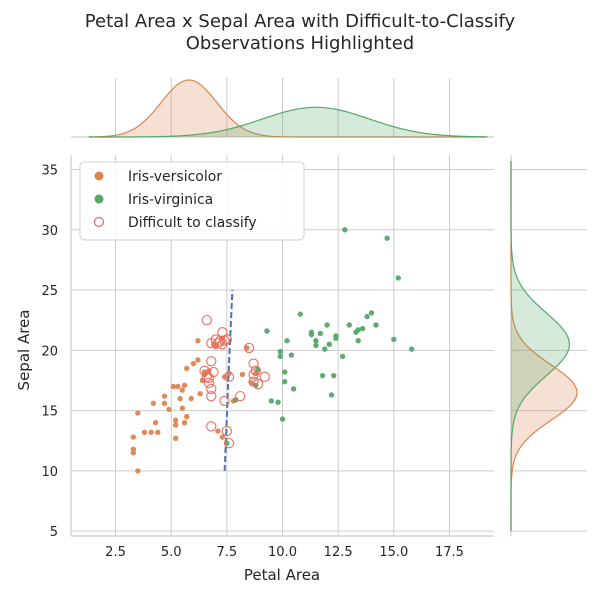 Image resolution: width=600 pixels, height=604 pixels. What do you see at coordinates (338, 552) in the screenshot?
I see `x-tick-label: 12.5` at bounding box center [338, 552].